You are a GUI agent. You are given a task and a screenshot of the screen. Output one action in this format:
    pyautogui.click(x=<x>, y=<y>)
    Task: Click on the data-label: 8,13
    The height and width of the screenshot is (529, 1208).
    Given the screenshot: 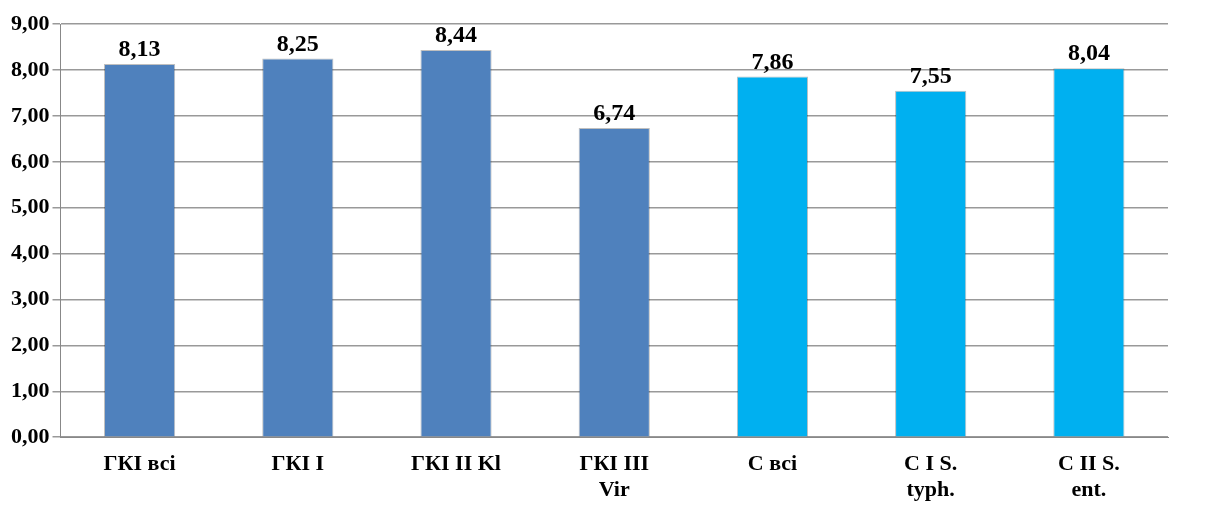 What is the action you would take?
    pyautogui.click(x=139, y=48)
    